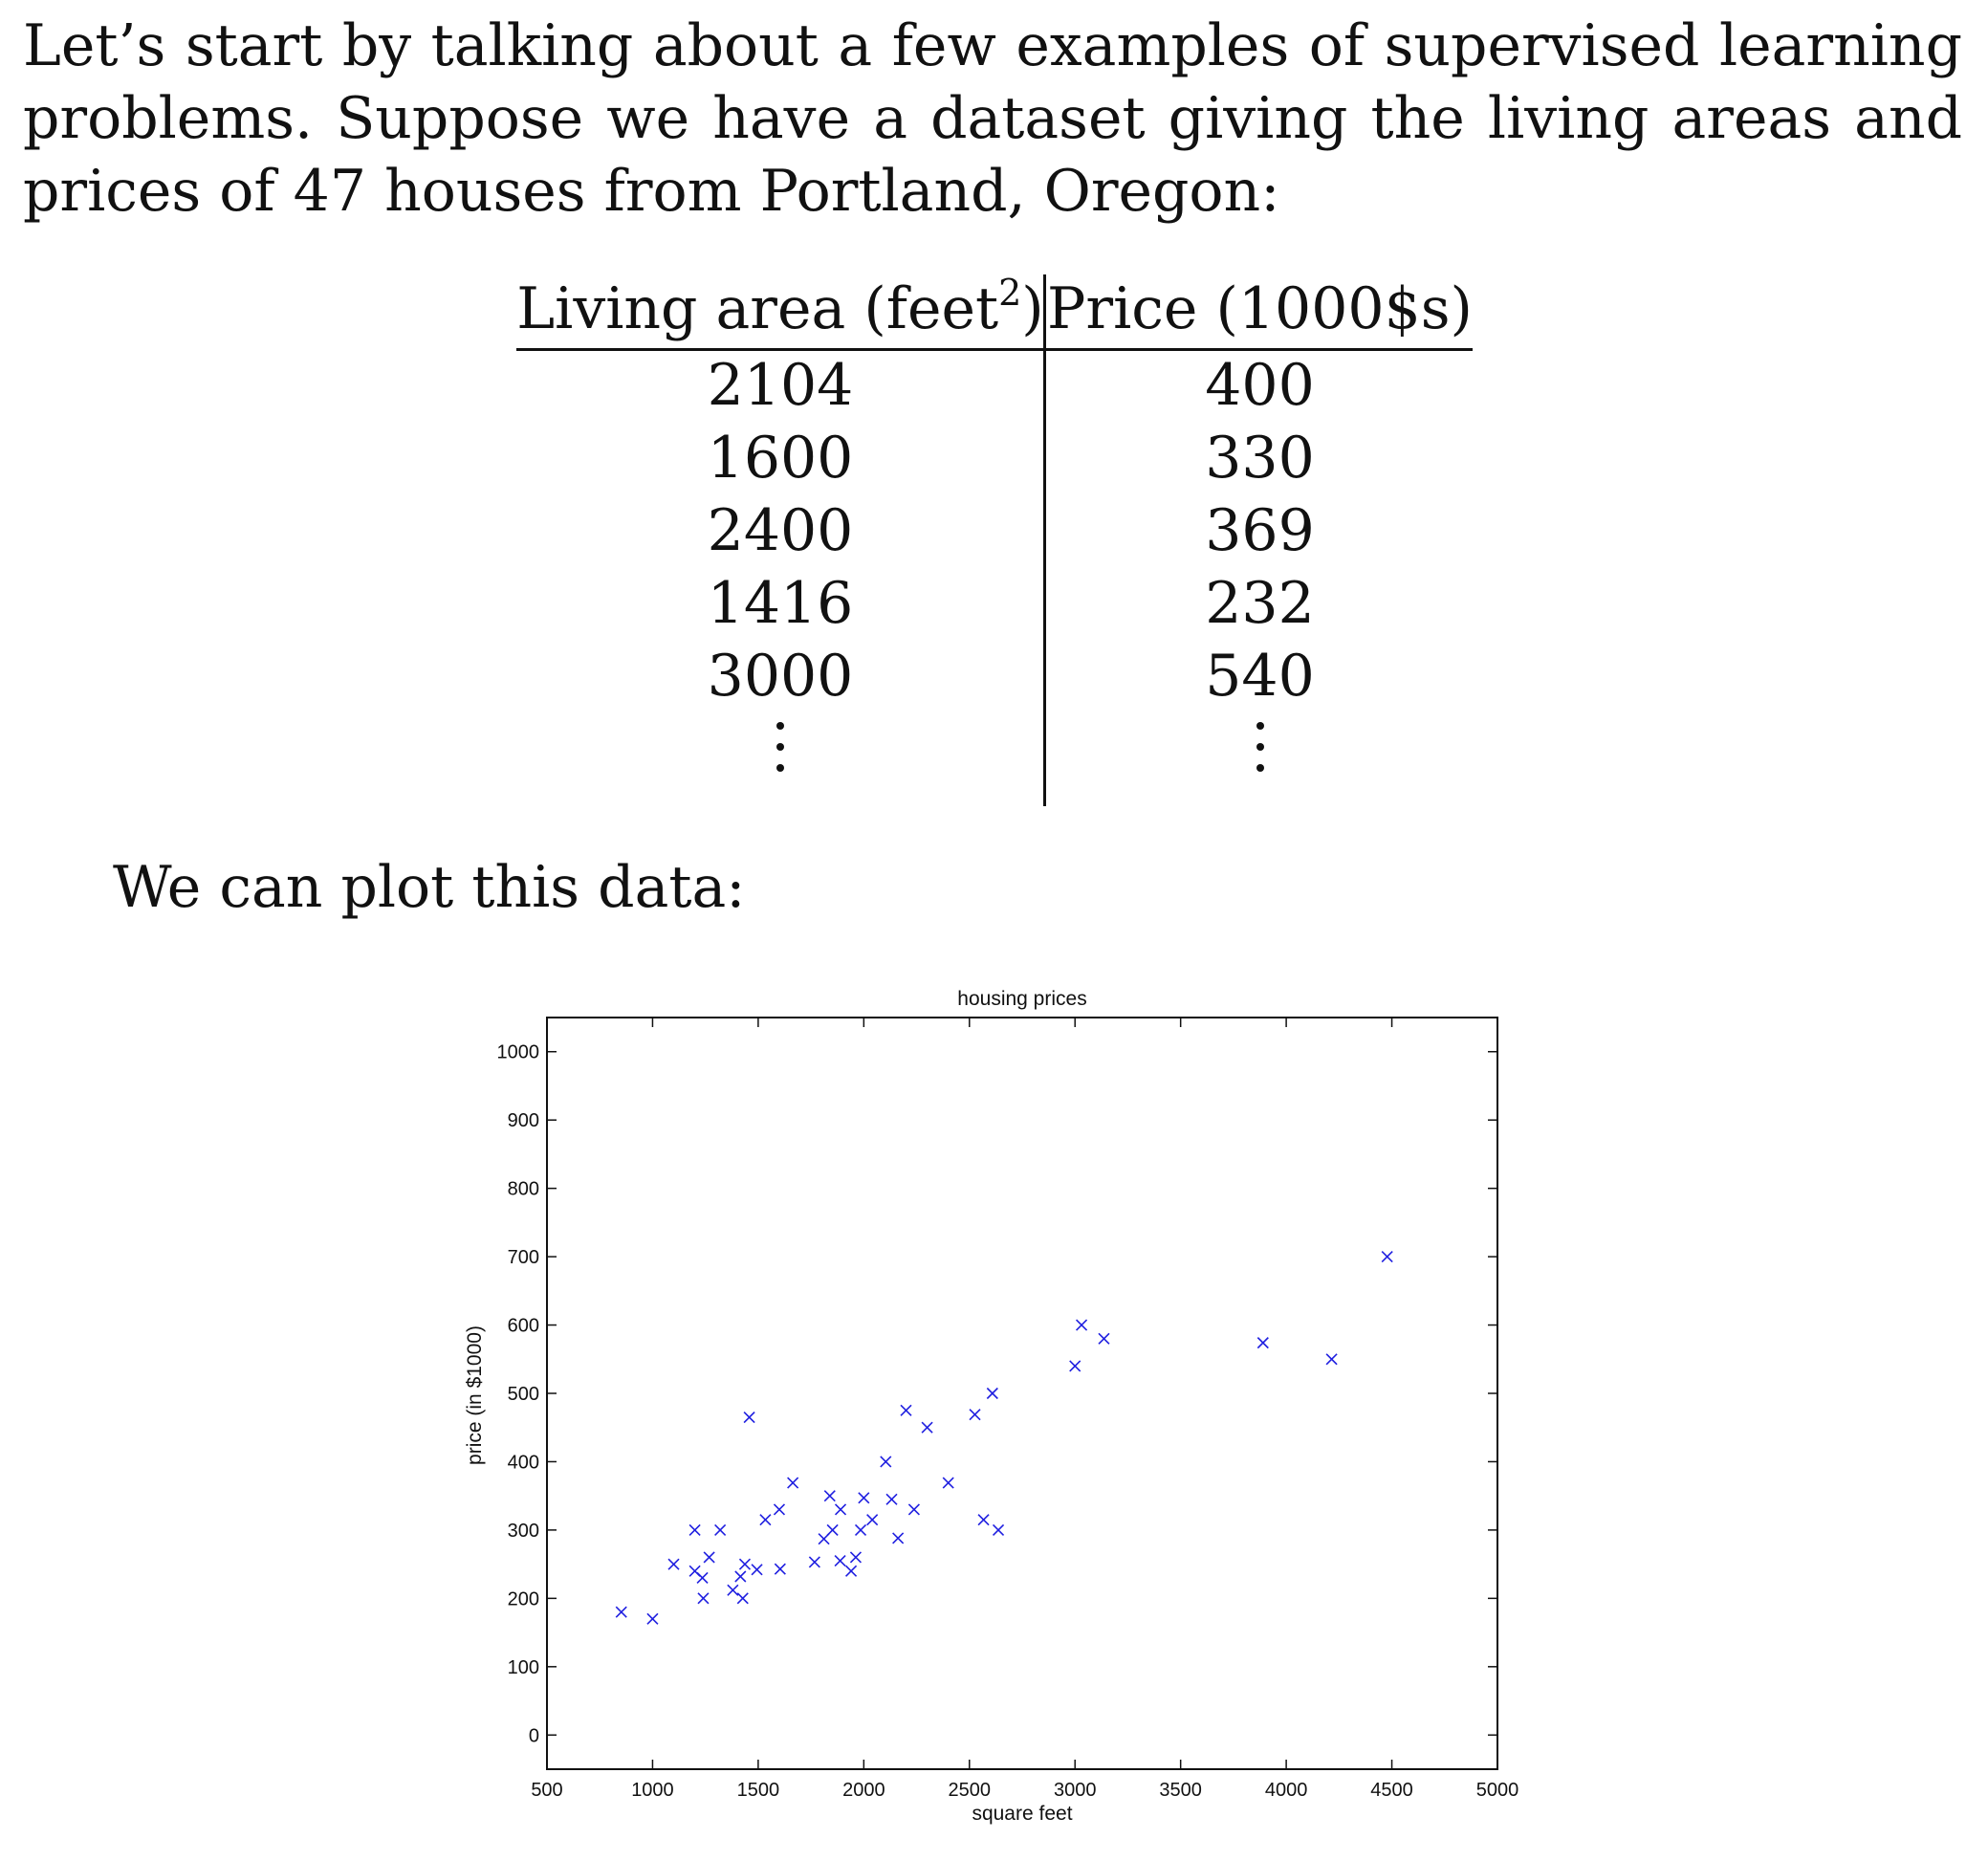 The image size is (1988, 1861). Describe the element at coordinates (475, 1395) in the screenshot. I see `y-axis-label: price (in $1000)` at that location.